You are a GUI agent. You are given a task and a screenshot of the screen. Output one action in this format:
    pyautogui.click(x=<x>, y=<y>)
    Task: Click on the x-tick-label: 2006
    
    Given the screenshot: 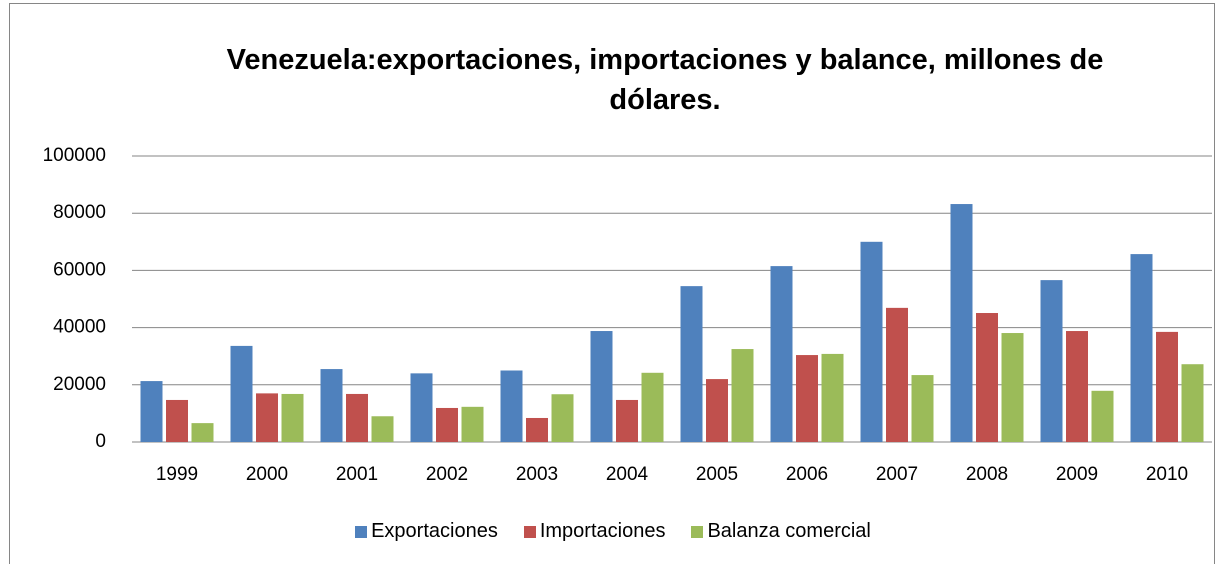 What is the action you would take?
    pyautogui.click(x=807, y=474)
    